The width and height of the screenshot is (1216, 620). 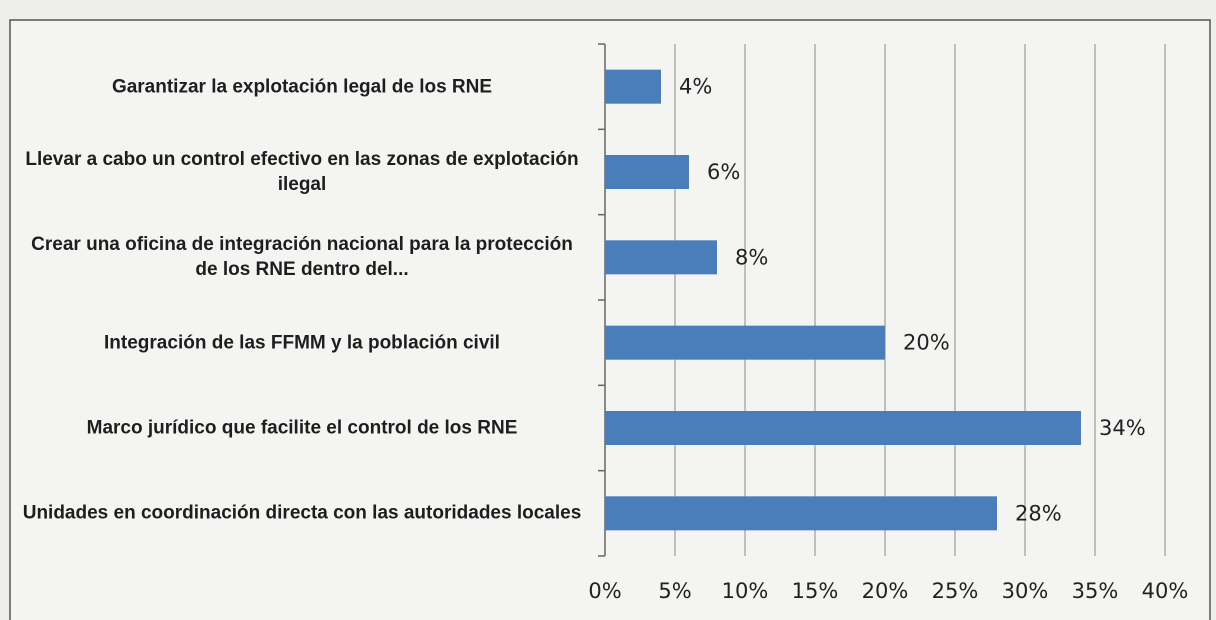 What do you see at coordinates (604, 591) in the screenshot?
I see `x-tick-label: 0%` at bounding box center [604, 591].